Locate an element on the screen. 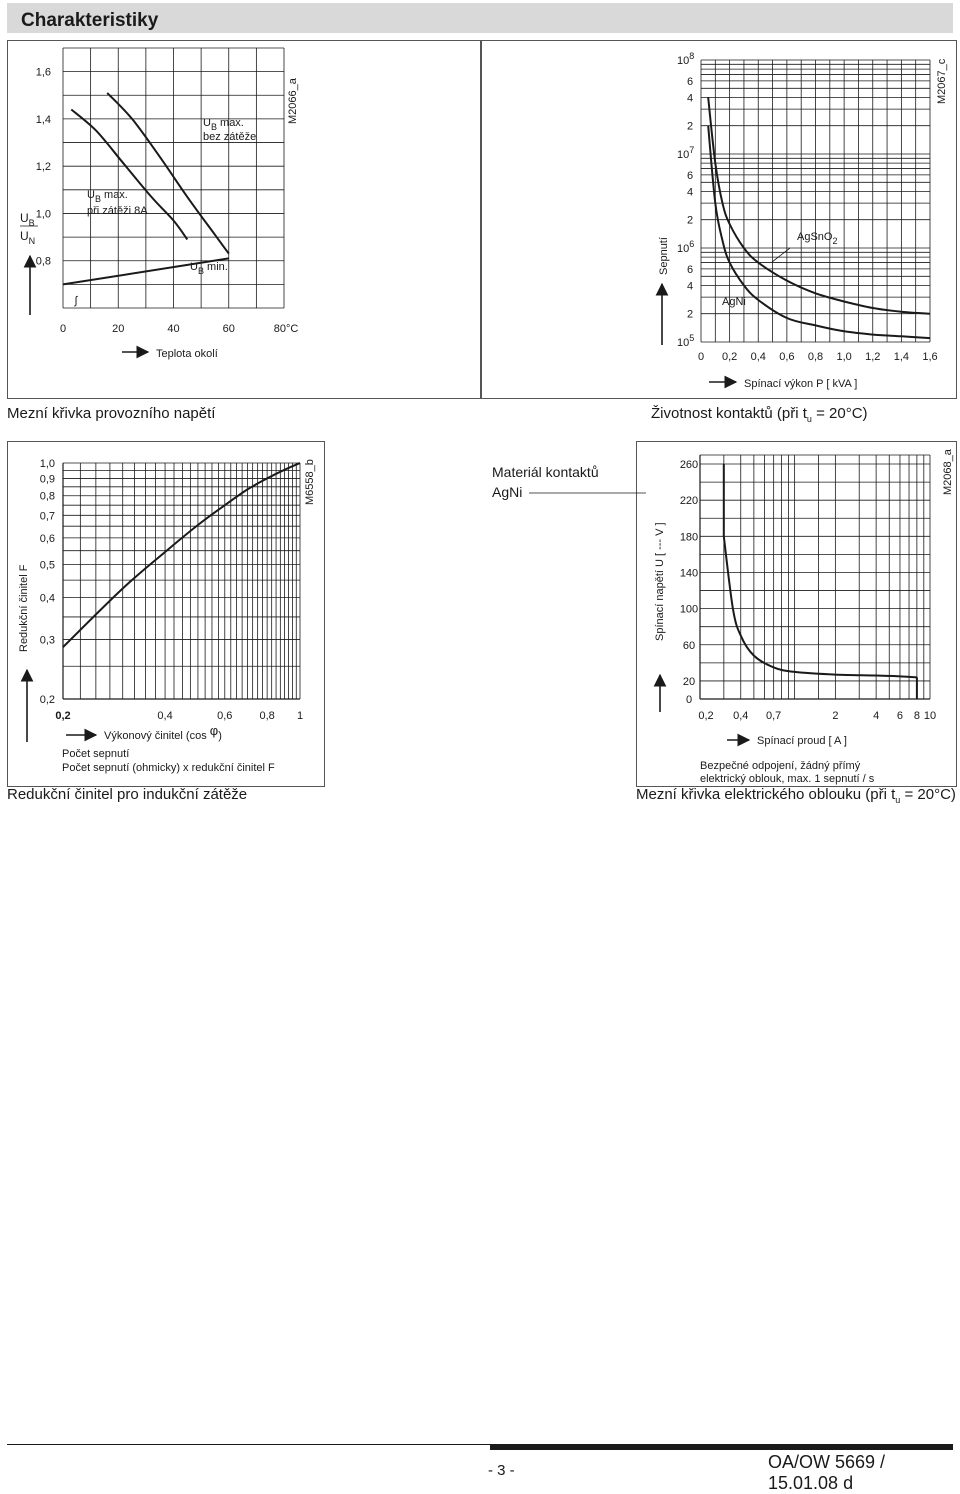  caption-contact-life-text: Životnost kontaktů (při t is located at coordinates (729, 413).